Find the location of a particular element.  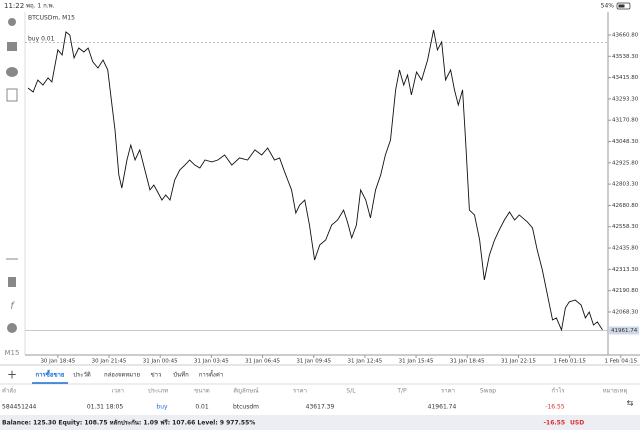

tab: กล่องจดหมาย is located at coordinates (122, 375).